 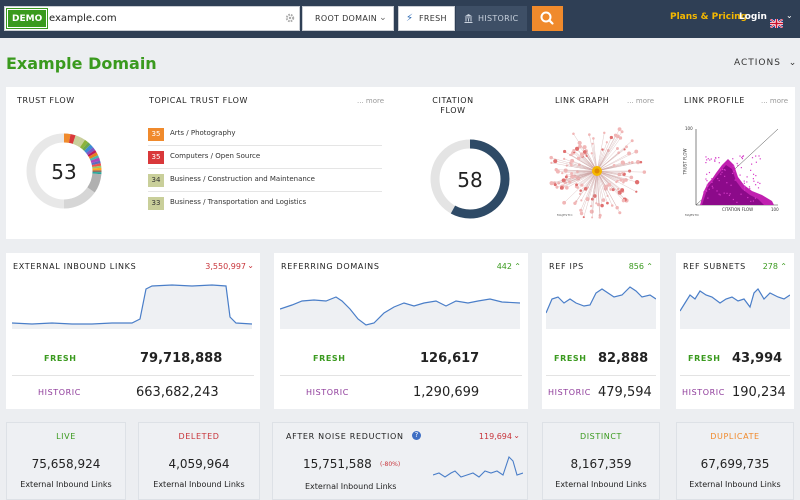 I want to click on topic-row: 35 Arts / Photography, so click(x=265, y=135).